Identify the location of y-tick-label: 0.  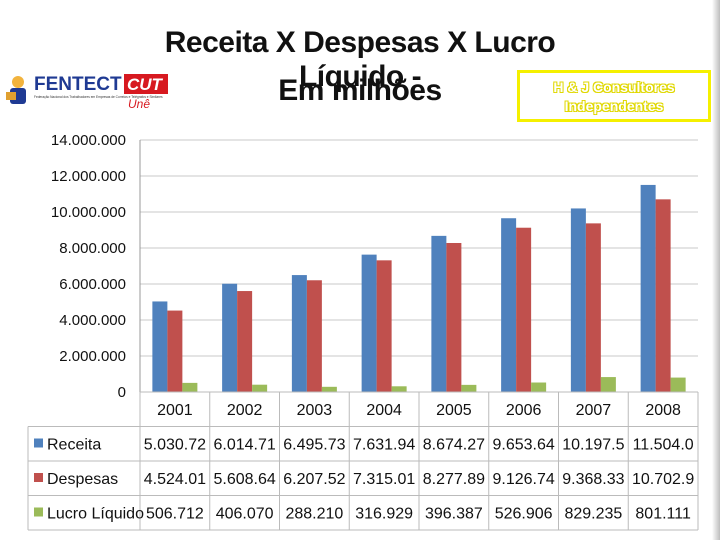
(122, 392).